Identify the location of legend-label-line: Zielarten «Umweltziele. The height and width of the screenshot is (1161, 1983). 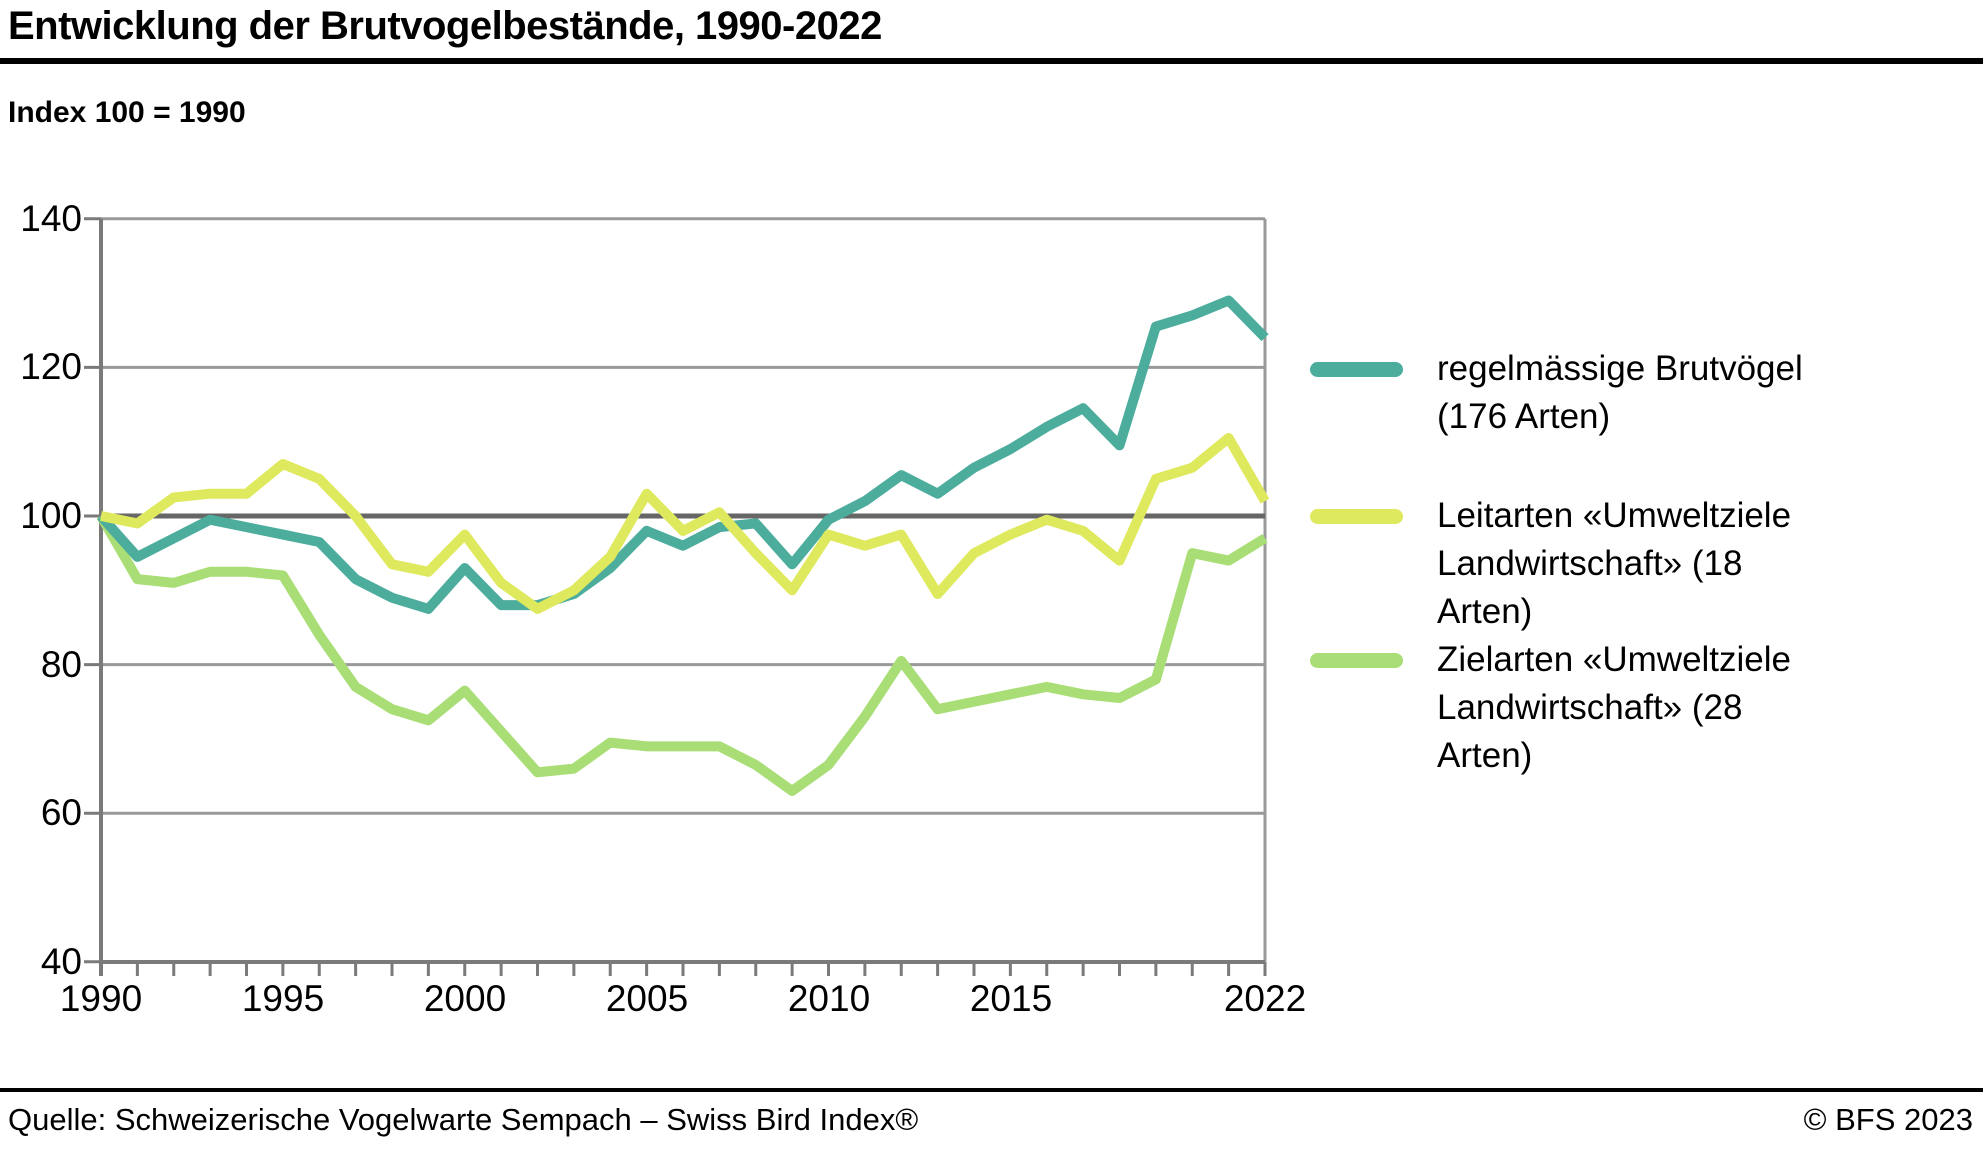
(1614, 659).